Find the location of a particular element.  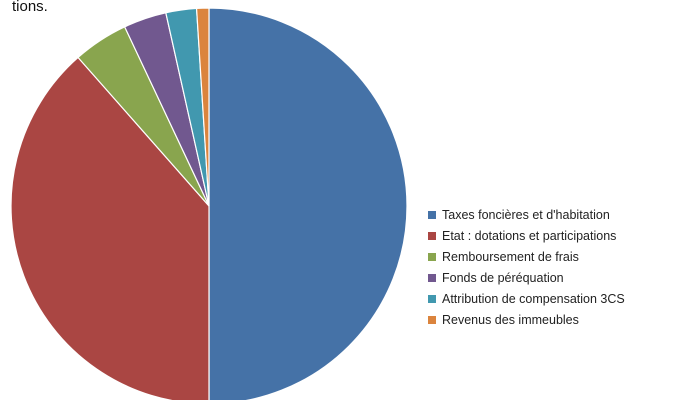

legend-label: Attribution de compensation 3CS is located at coordinates (533, 298).